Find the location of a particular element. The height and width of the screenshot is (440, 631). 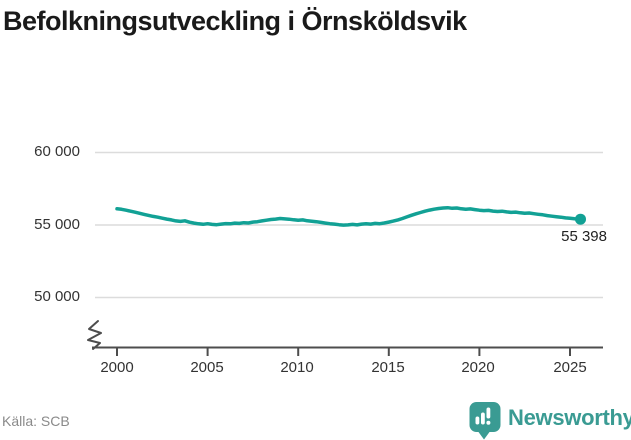

population-series-line is located at coordinates (349, 216).